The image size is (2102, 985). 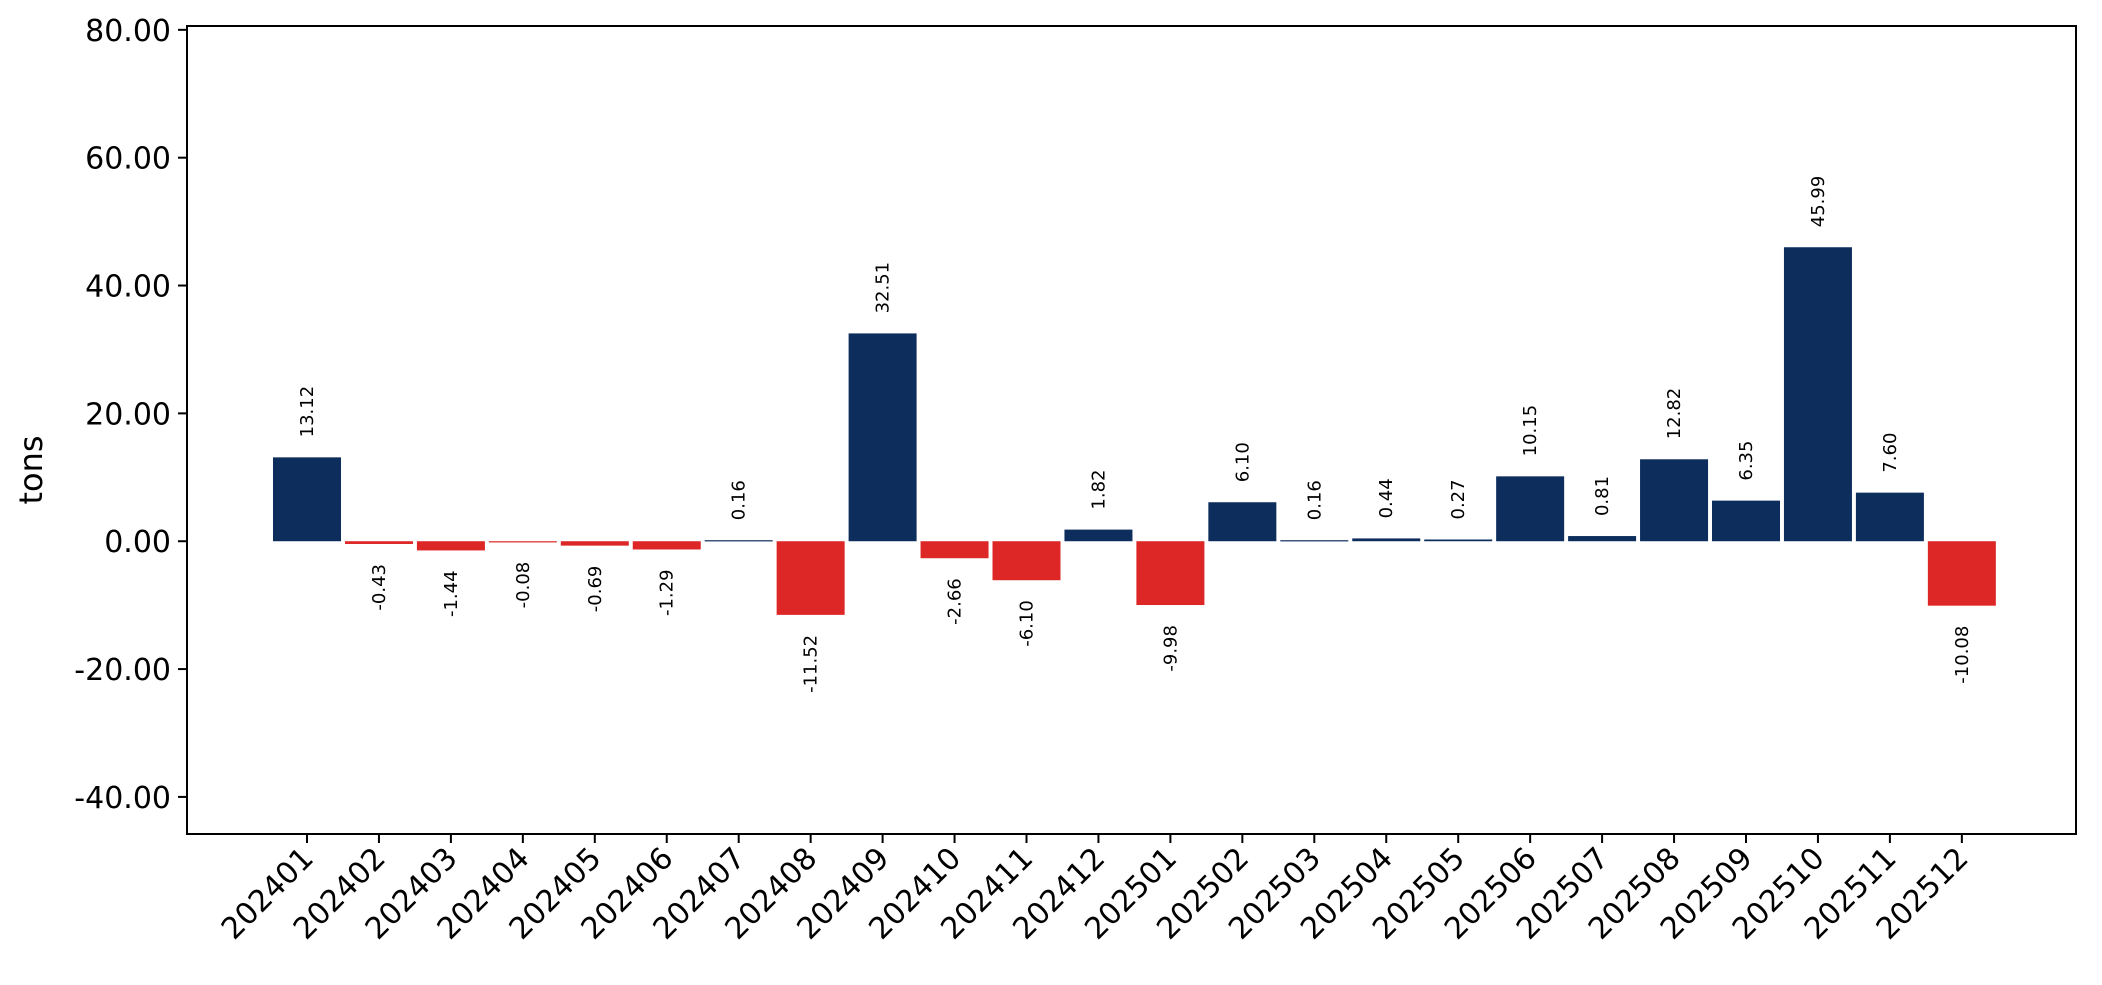 What do you see at coordinates (122, 798) in the screenshot?
I see `y-tick-label: -40.00` at bounding box center [122, 798].